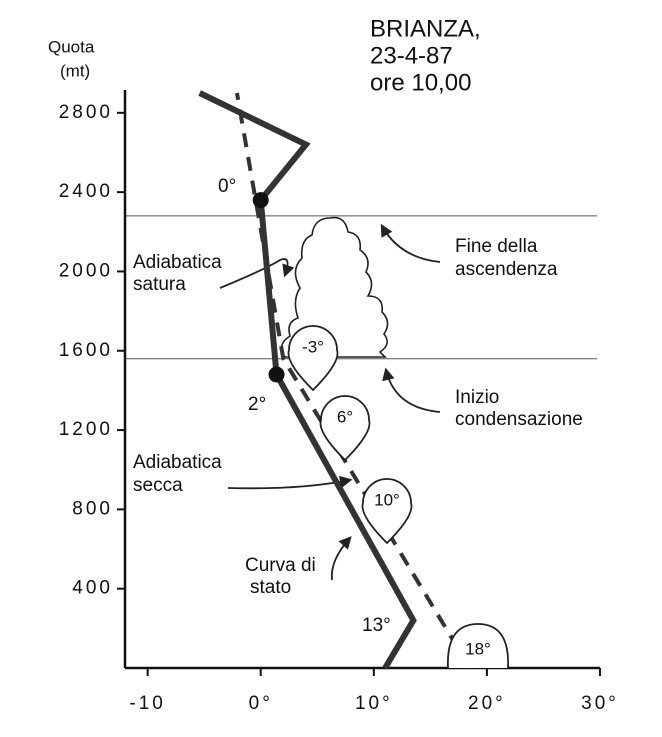  I want to click on parcel-label: 6°, so click(345, 416).